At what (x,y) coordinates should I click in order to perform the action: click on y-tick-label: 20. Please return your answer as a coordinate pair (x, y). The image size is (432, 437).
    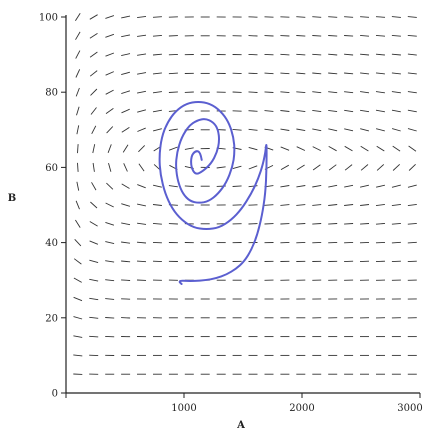
    Looking at the image, I should click on (51, 318).